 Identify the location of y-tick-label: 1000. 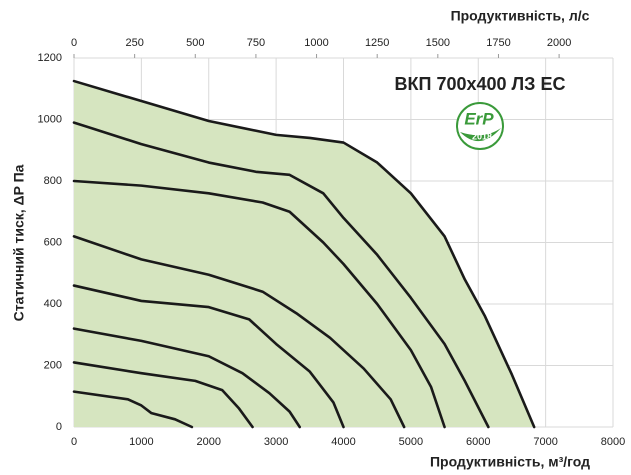
(50, 119).